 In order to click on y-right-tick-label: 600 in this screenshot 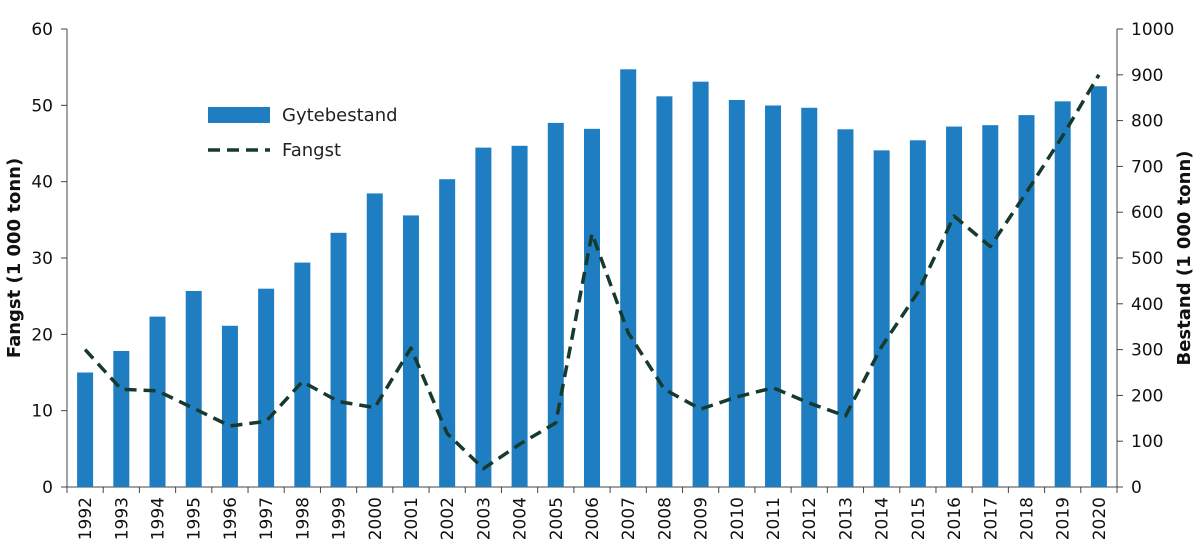, I will do `click(1147, 213)`.